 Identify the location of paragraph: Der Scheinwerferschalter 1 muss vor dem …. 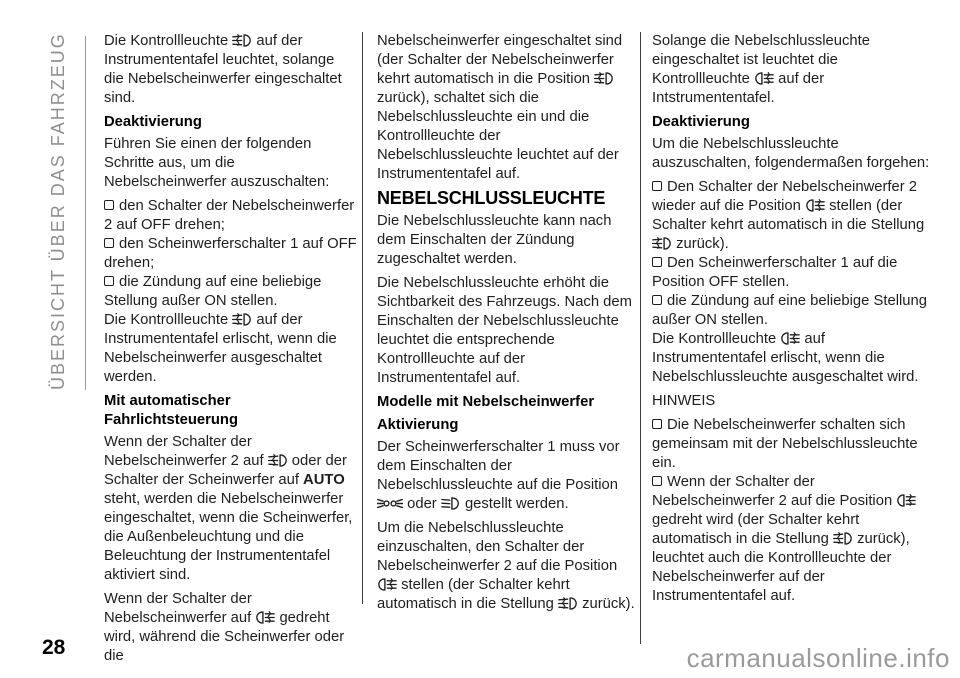
(498, 475).